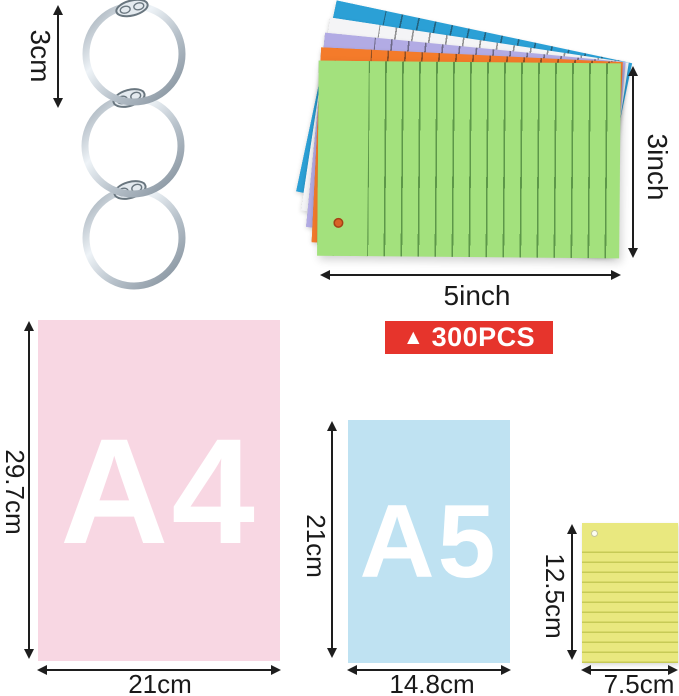  What do you see at coordinates (432, 682) in the screenshot?
I see `a5-width-label: 14.8cm` at bounding box center [432, 682].